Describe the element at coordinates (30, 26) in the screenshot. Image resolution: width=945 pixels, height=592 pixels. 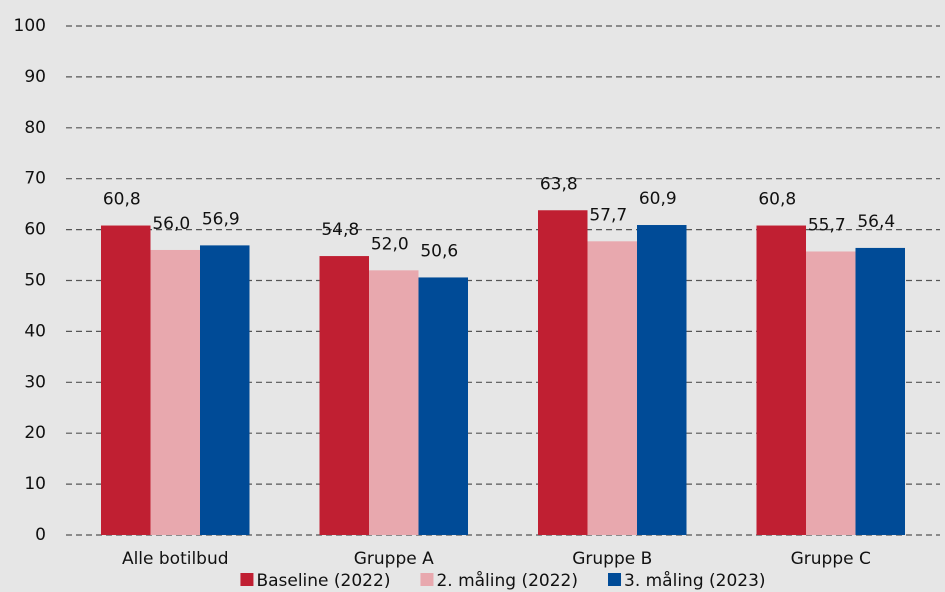
I see `y-tick-label: 100` at that location.